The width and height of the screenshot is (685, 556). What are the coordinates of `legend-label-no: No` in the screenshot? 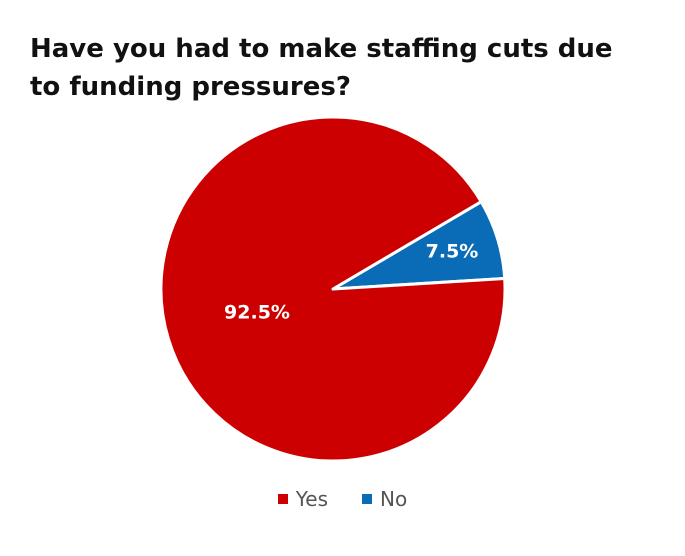 It's located at (394, 499).